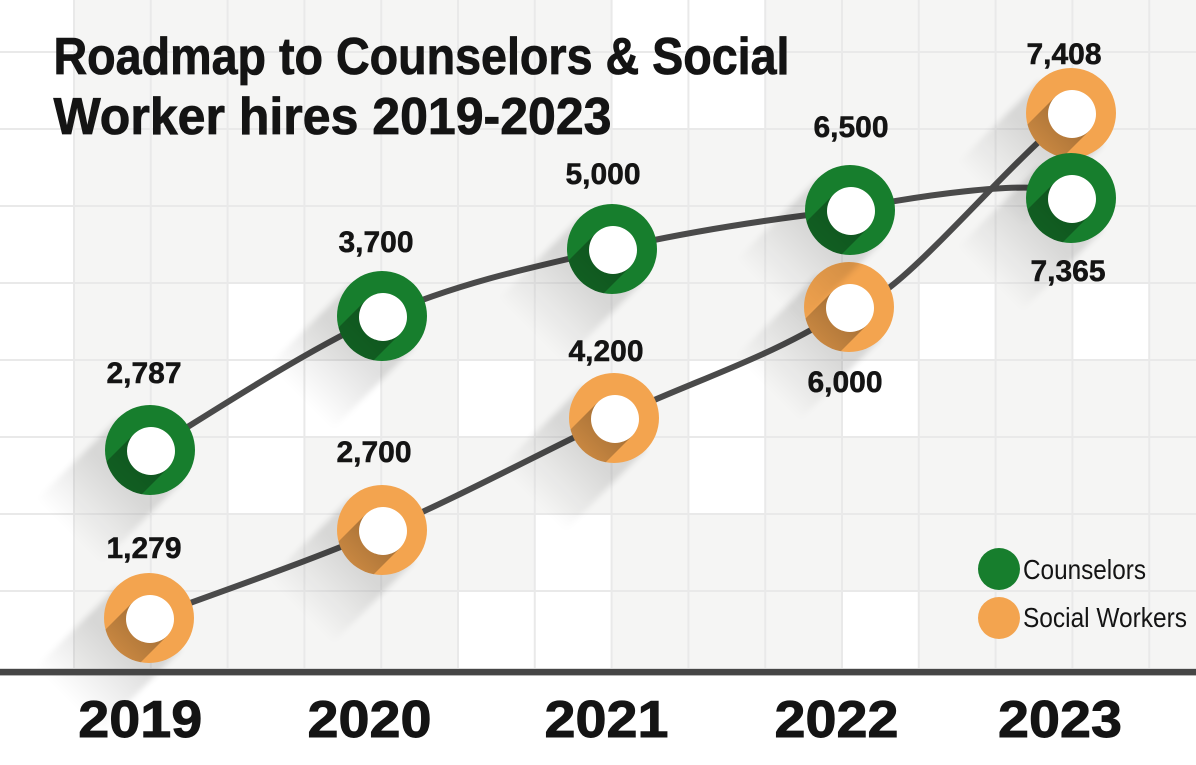  I want to click on svg-text: Roadmap to Counselors & Social, so click(422, 57).